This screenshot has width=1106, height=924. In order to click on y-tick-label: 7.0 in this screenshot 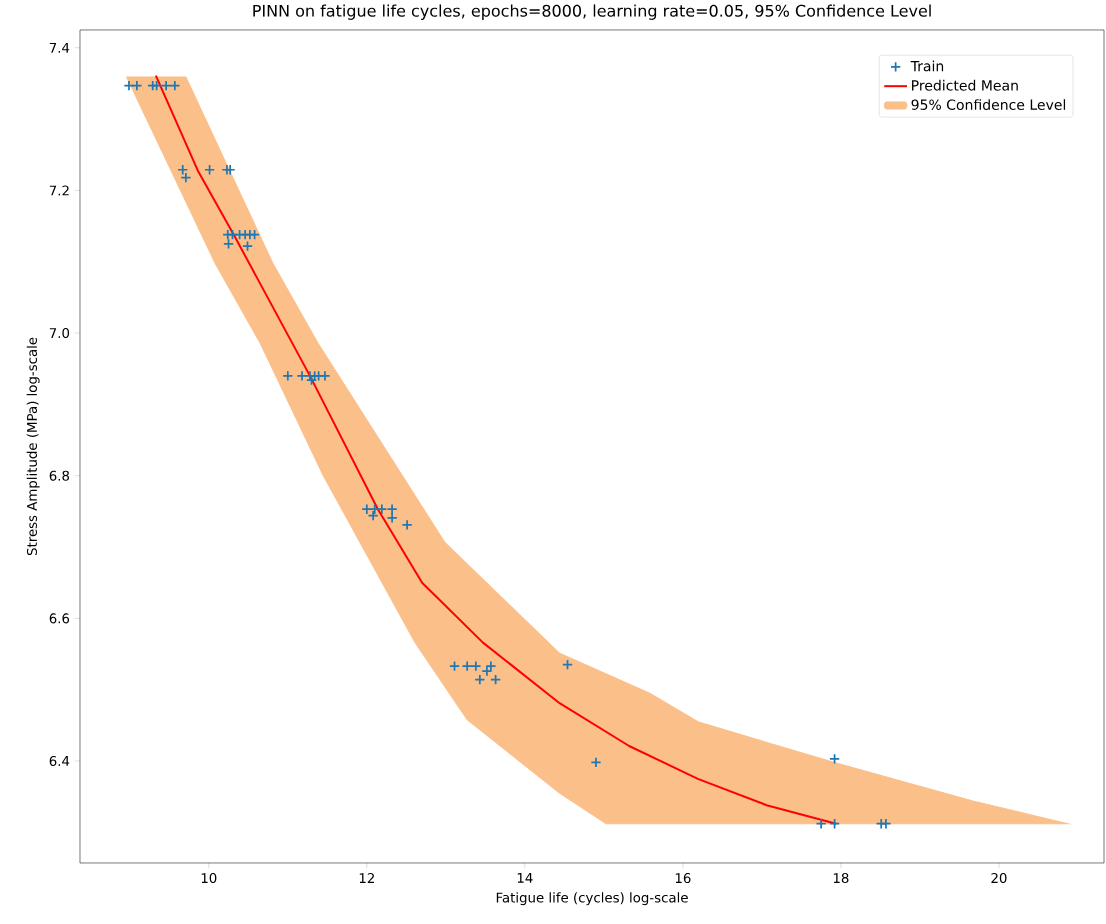, I will do `click(59, 333)`.